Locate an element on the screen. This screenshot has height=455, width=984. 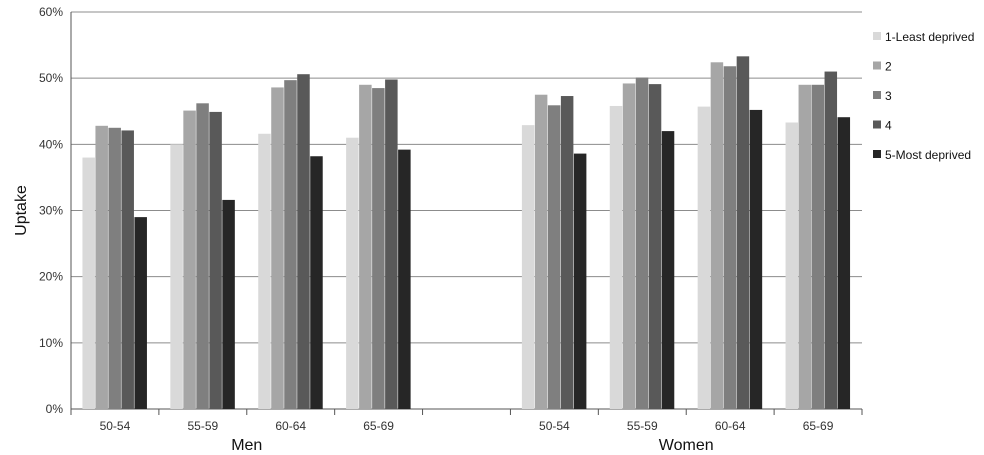
legend-label: 3 is located at coordinates (888, 96).